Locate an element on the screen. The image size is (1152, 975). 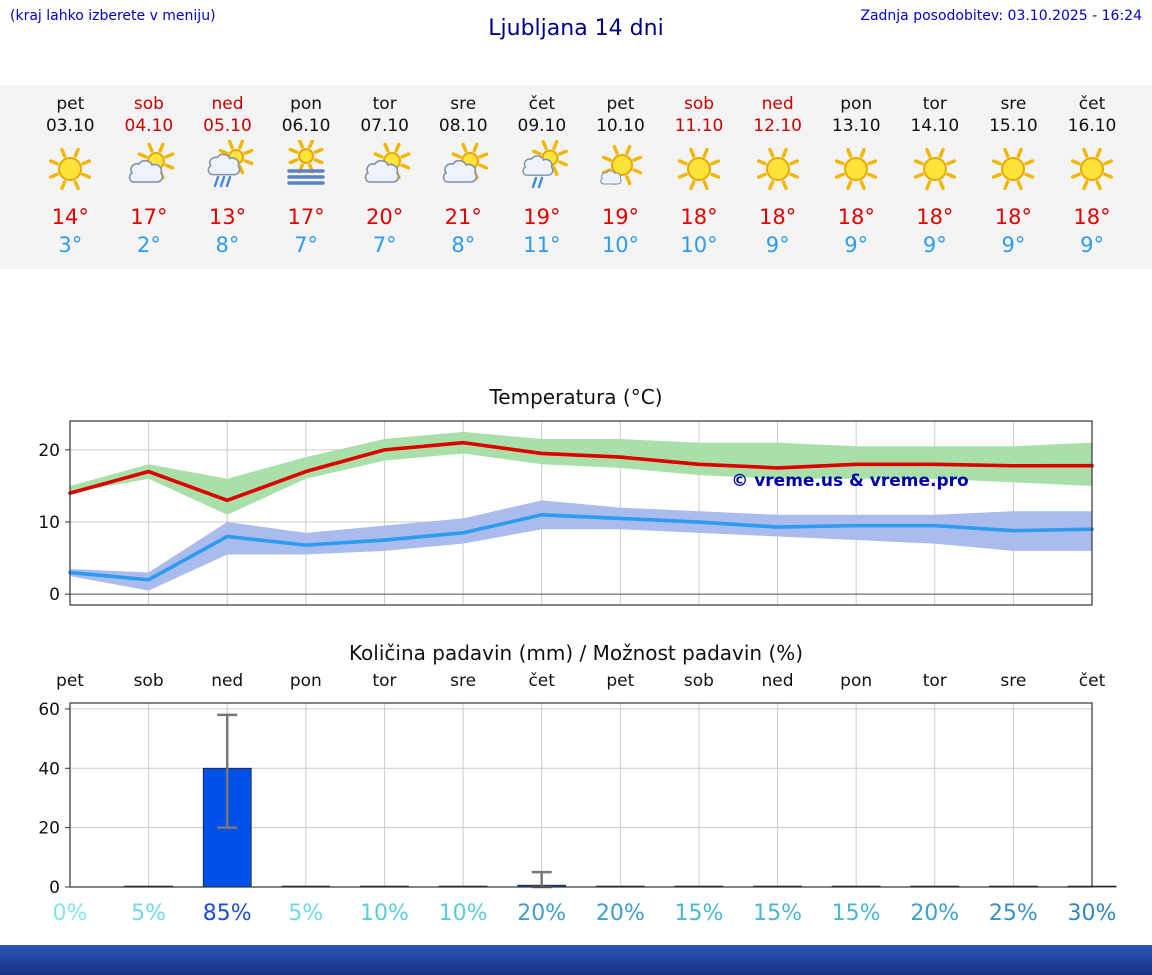
forecast-day-column: čet 09.10 19° 11° is located at coordinates (542, 181).